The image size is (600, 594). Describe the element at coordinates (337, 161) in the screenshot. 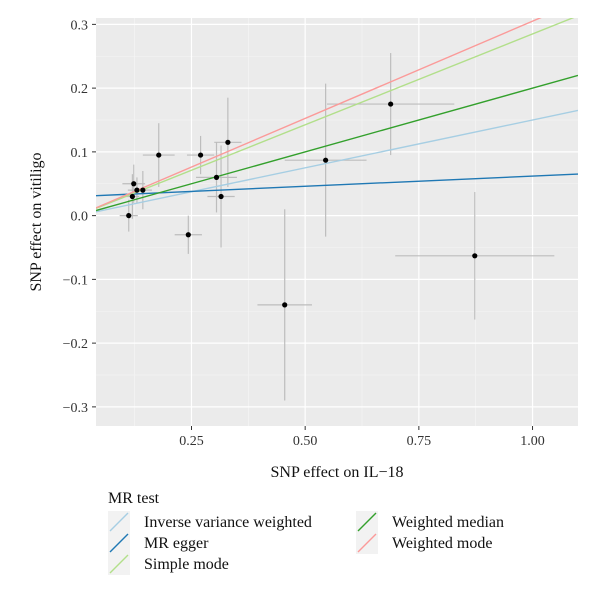

I see `regression-line-inverse-variance-weighted` at that location.